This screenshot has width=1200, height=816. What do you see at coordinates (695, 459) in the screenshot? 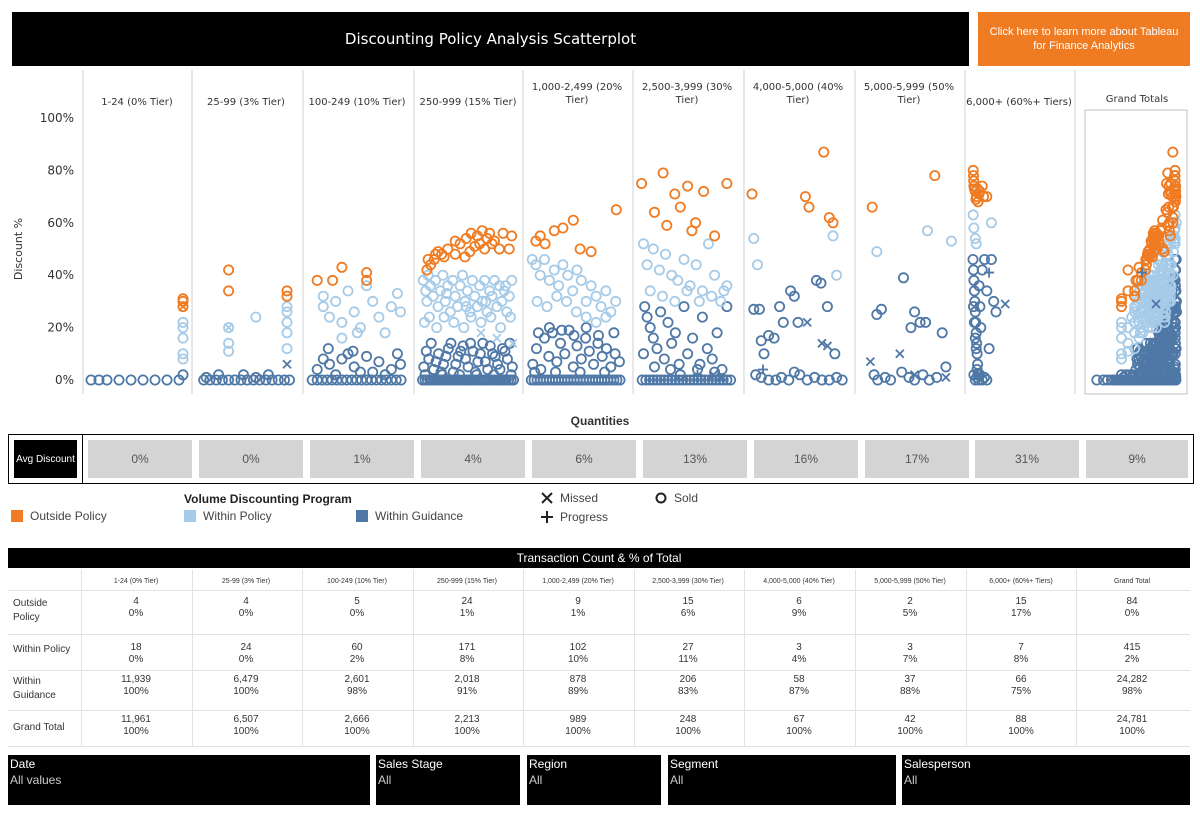
I see `avg-discount-cell: 13%` at bounding box center [695, 459].